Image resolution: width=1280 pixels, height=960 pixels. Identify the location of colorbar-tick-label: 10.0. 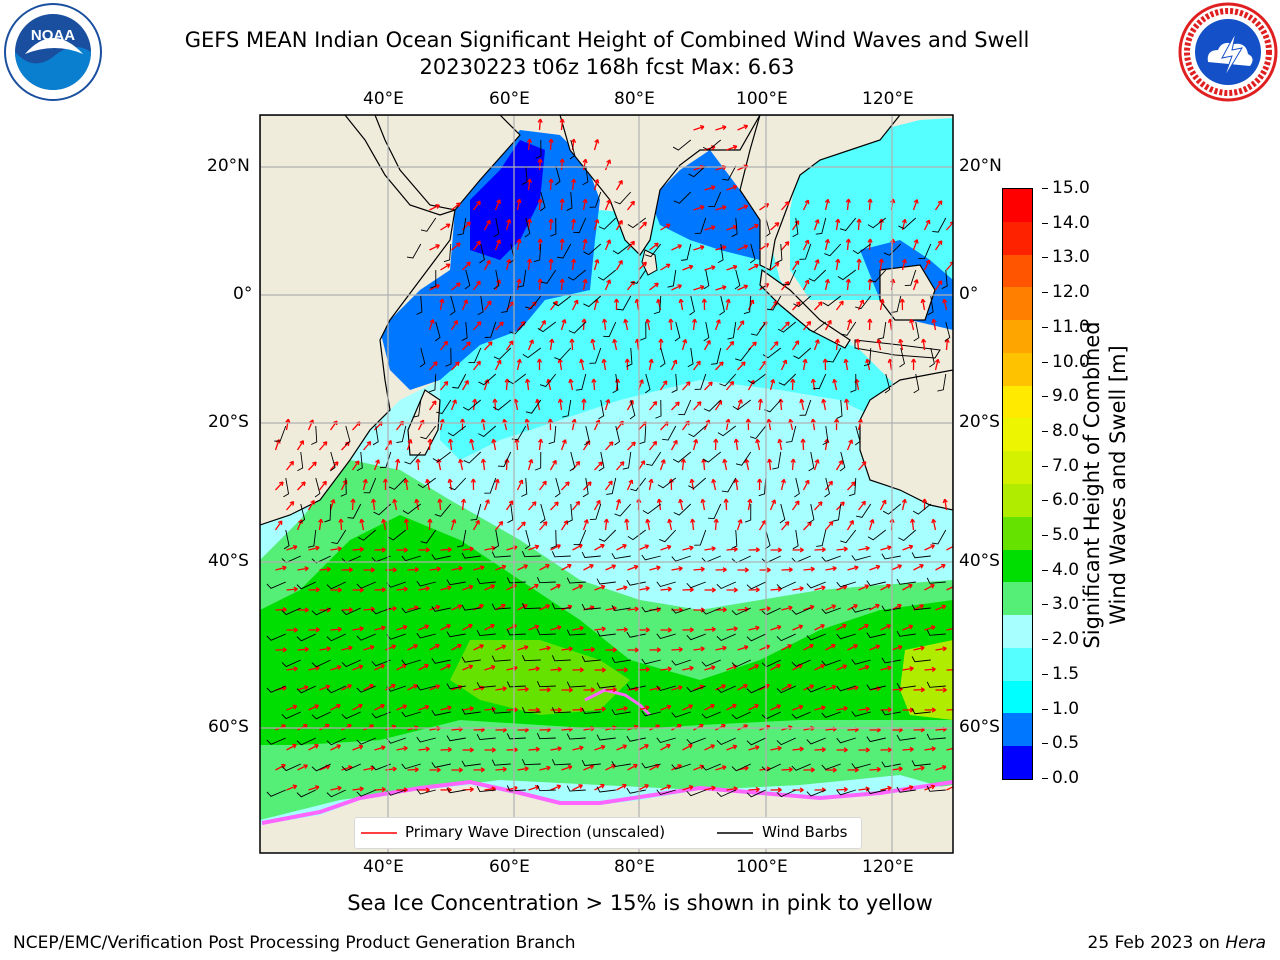
(1071, 361).